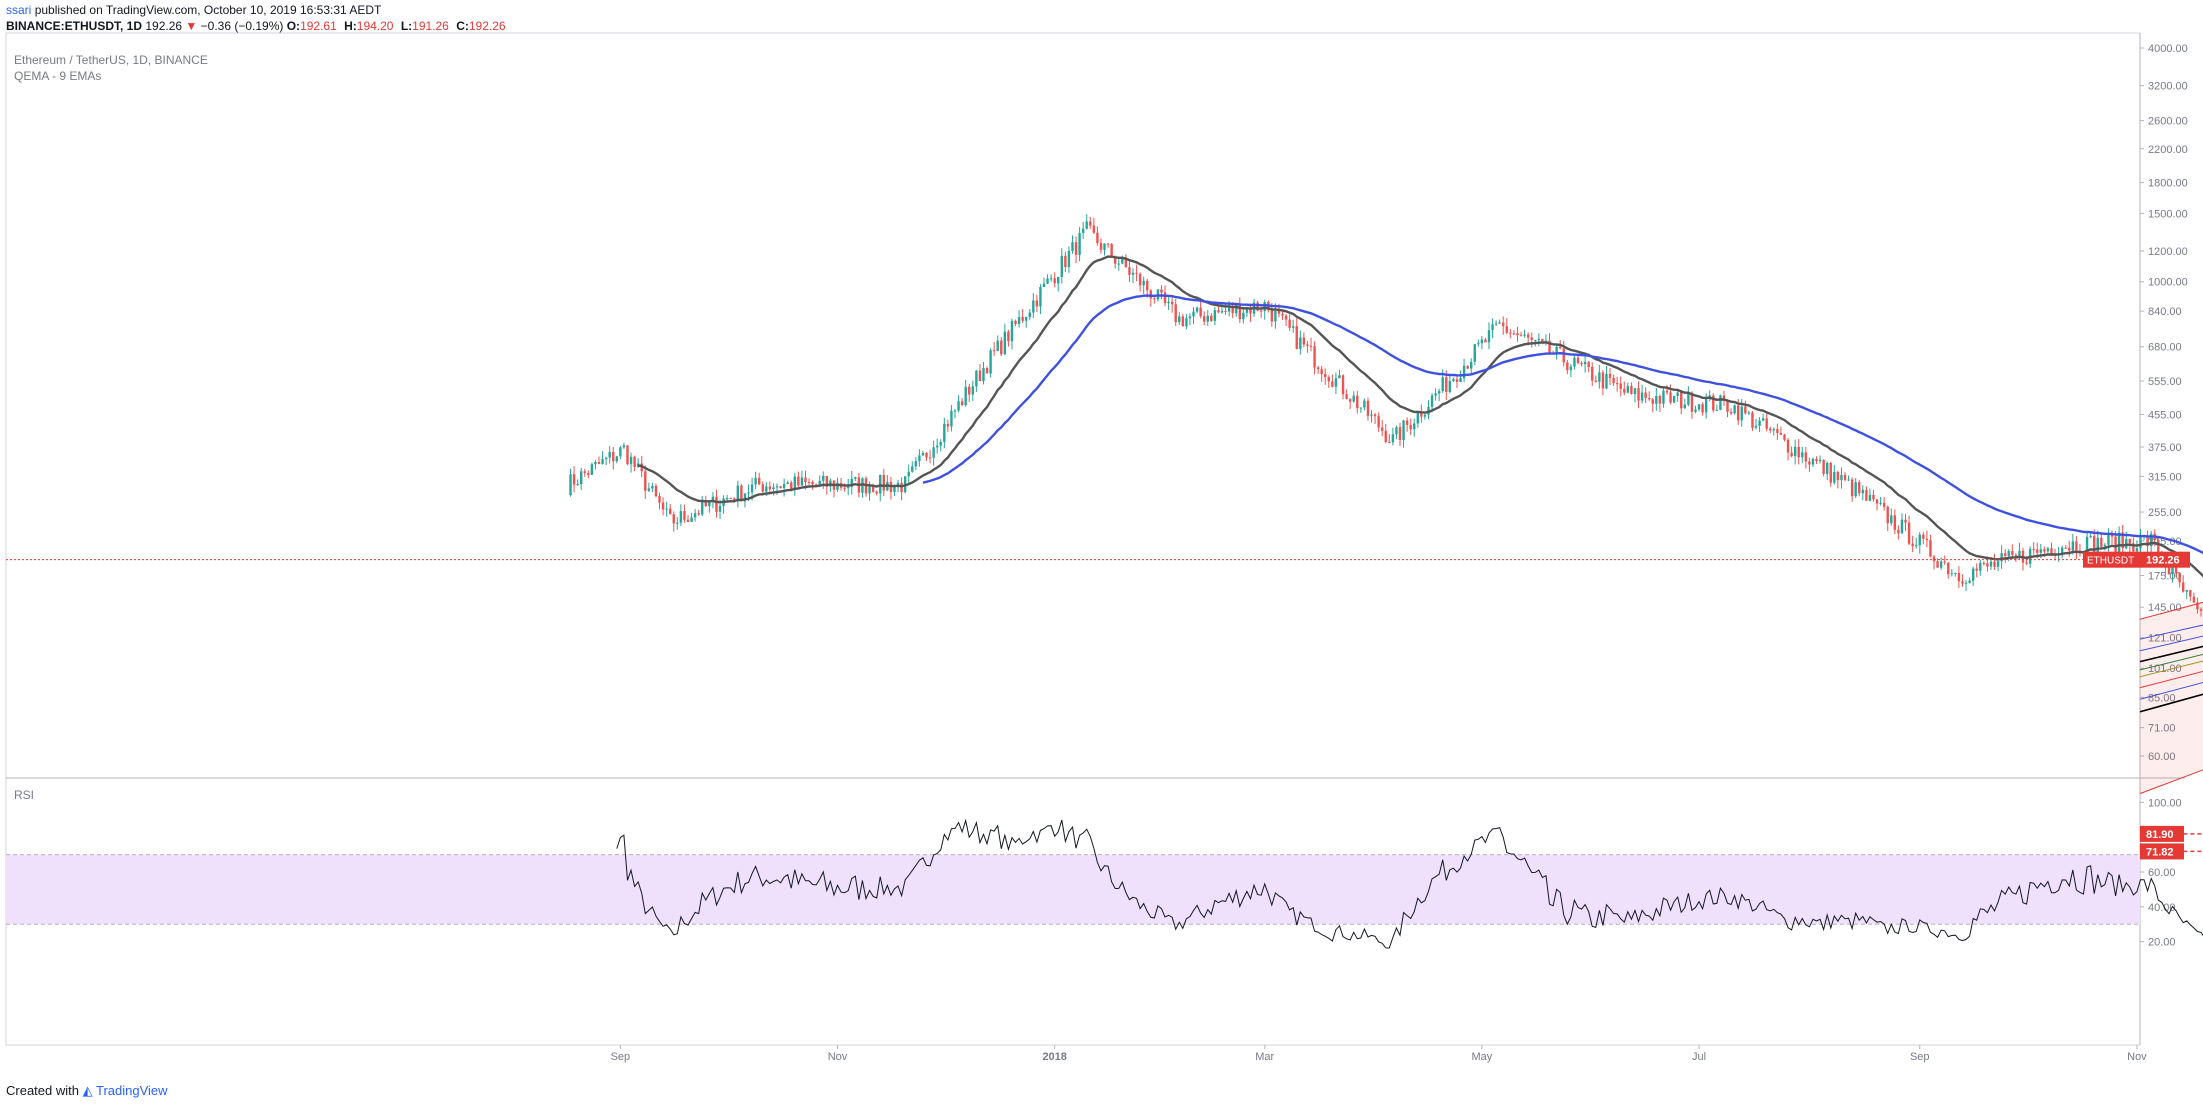 Image resolution: width=2203 pixels, height=1108 pixels. I want to click on rsi-line, so click(1409, 883).